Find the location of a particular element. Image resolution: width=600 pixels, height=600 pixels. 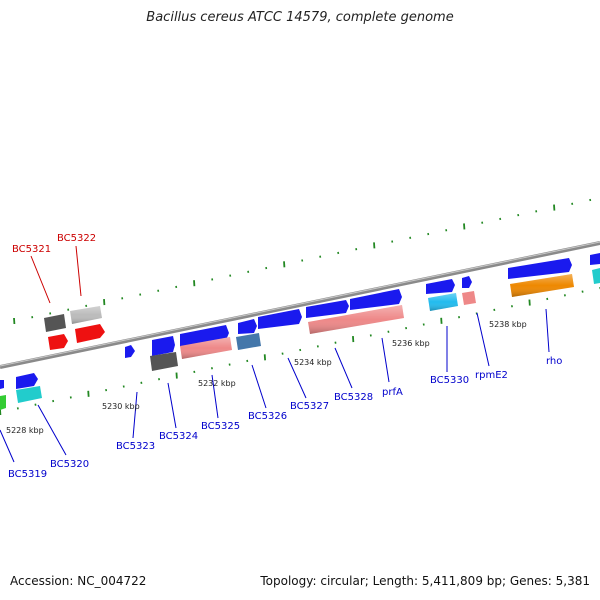

scale-label: 5234 kbp is located at coordinates (313, 362).